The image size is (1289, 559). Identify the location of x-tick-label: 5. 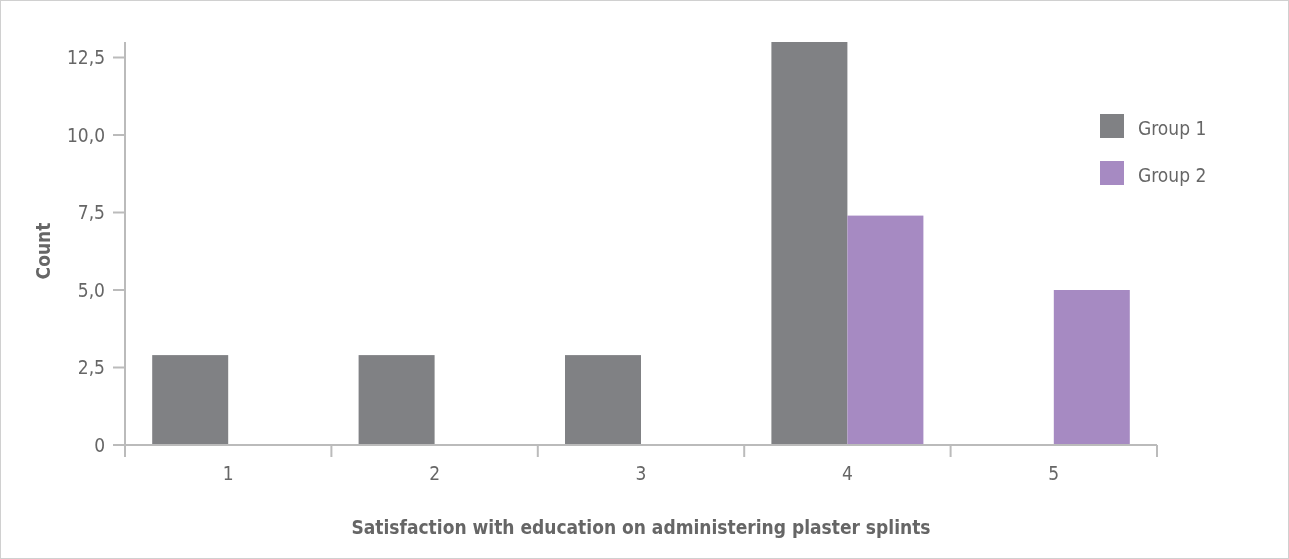
(1054, 473).